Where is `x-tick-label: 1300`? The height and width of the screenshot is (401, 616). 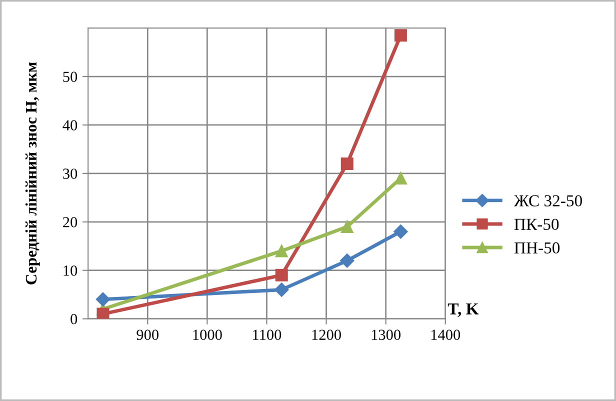 x-tick-label: 1300 is located at coordinates (386, 335).